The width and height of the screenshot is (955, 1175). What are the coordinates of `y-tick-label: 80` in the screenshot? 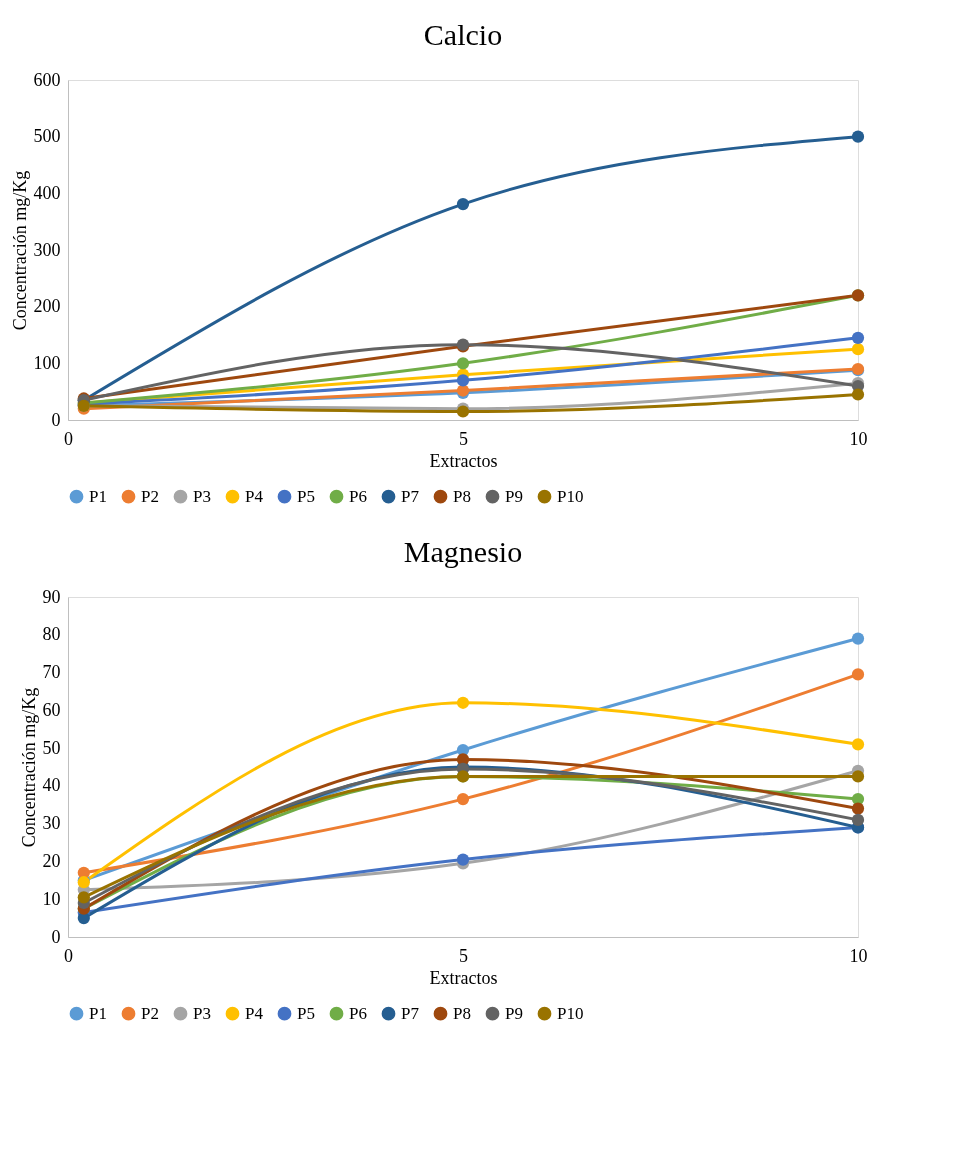 It's located at (51, 634).